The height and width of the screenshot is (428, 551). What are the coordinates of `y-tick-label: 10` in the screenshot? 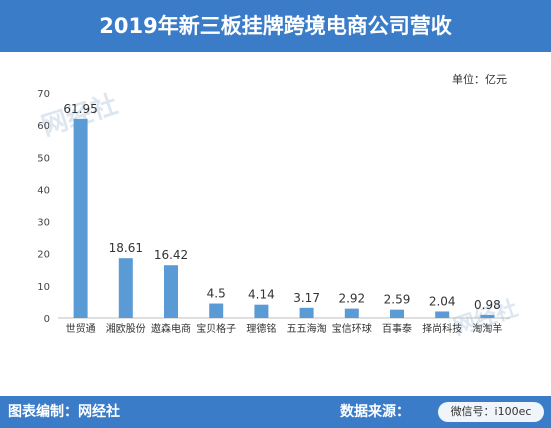 It's located at (43, 287).